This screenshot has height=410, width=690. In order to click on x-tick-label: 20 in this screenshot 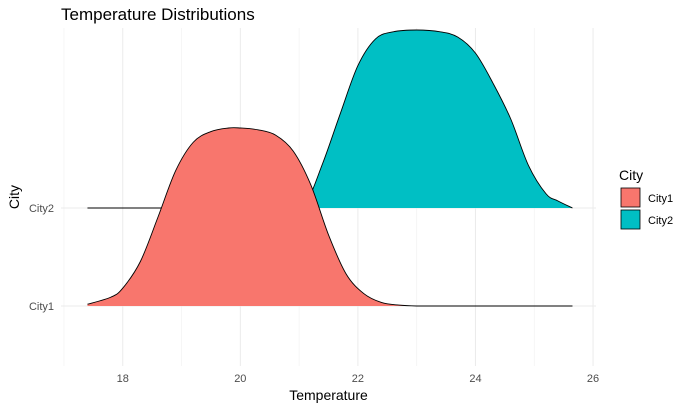, I will do `click(240, 379)`.